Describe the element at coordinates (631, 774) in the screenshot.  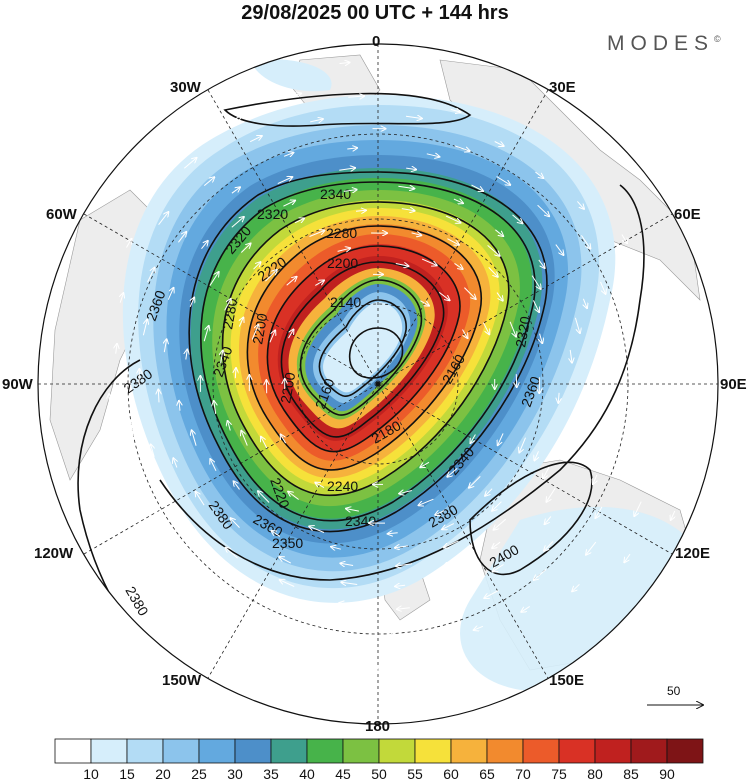
I see `colorbar-tick-label: 85` at that location.